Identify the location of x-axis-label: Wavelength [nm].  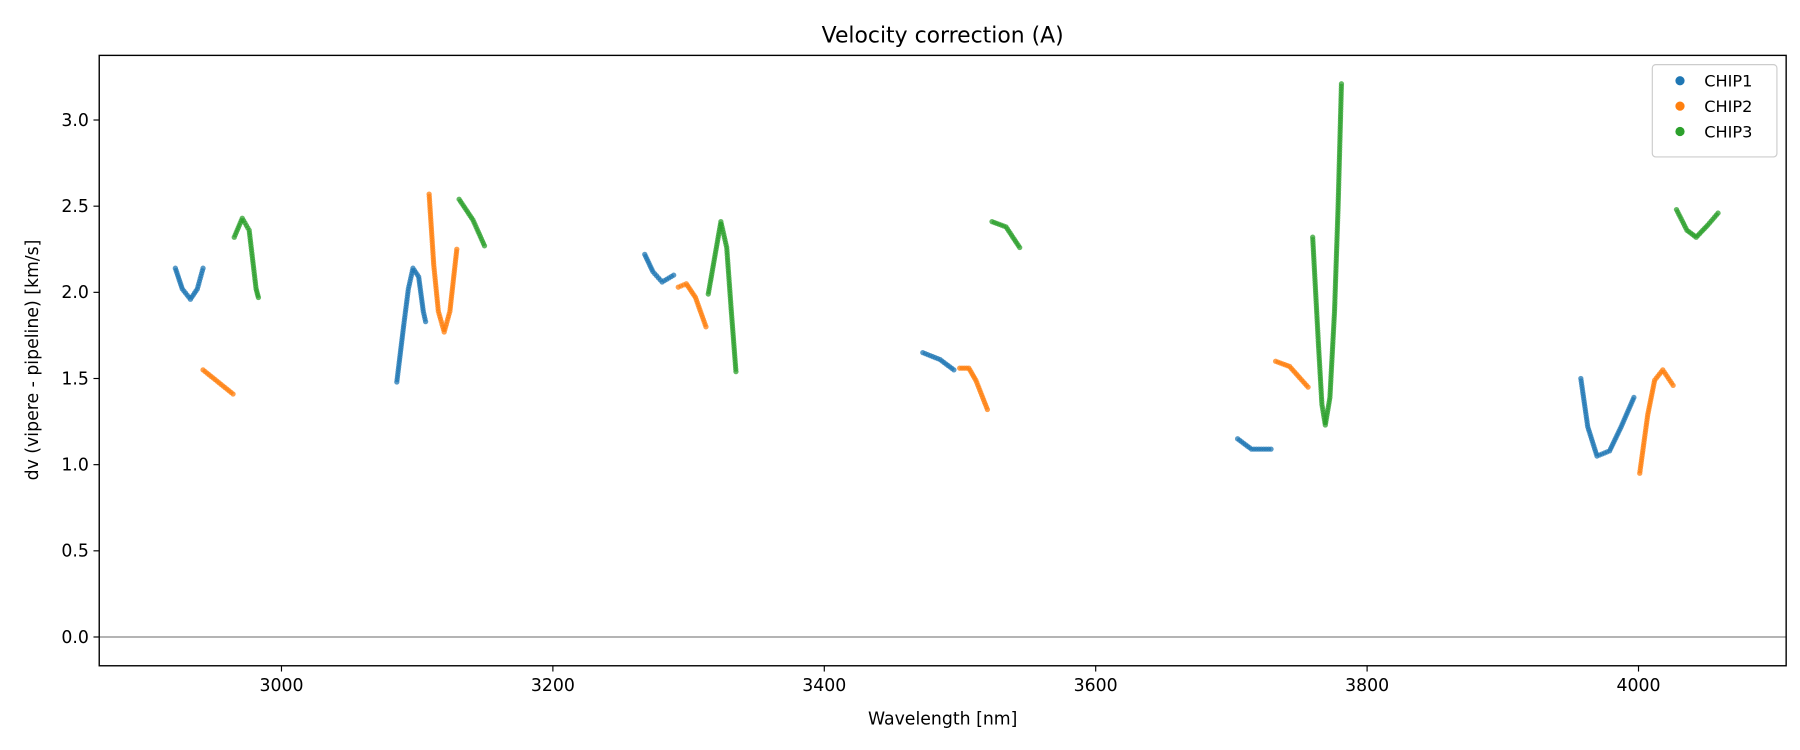
(942, 720).